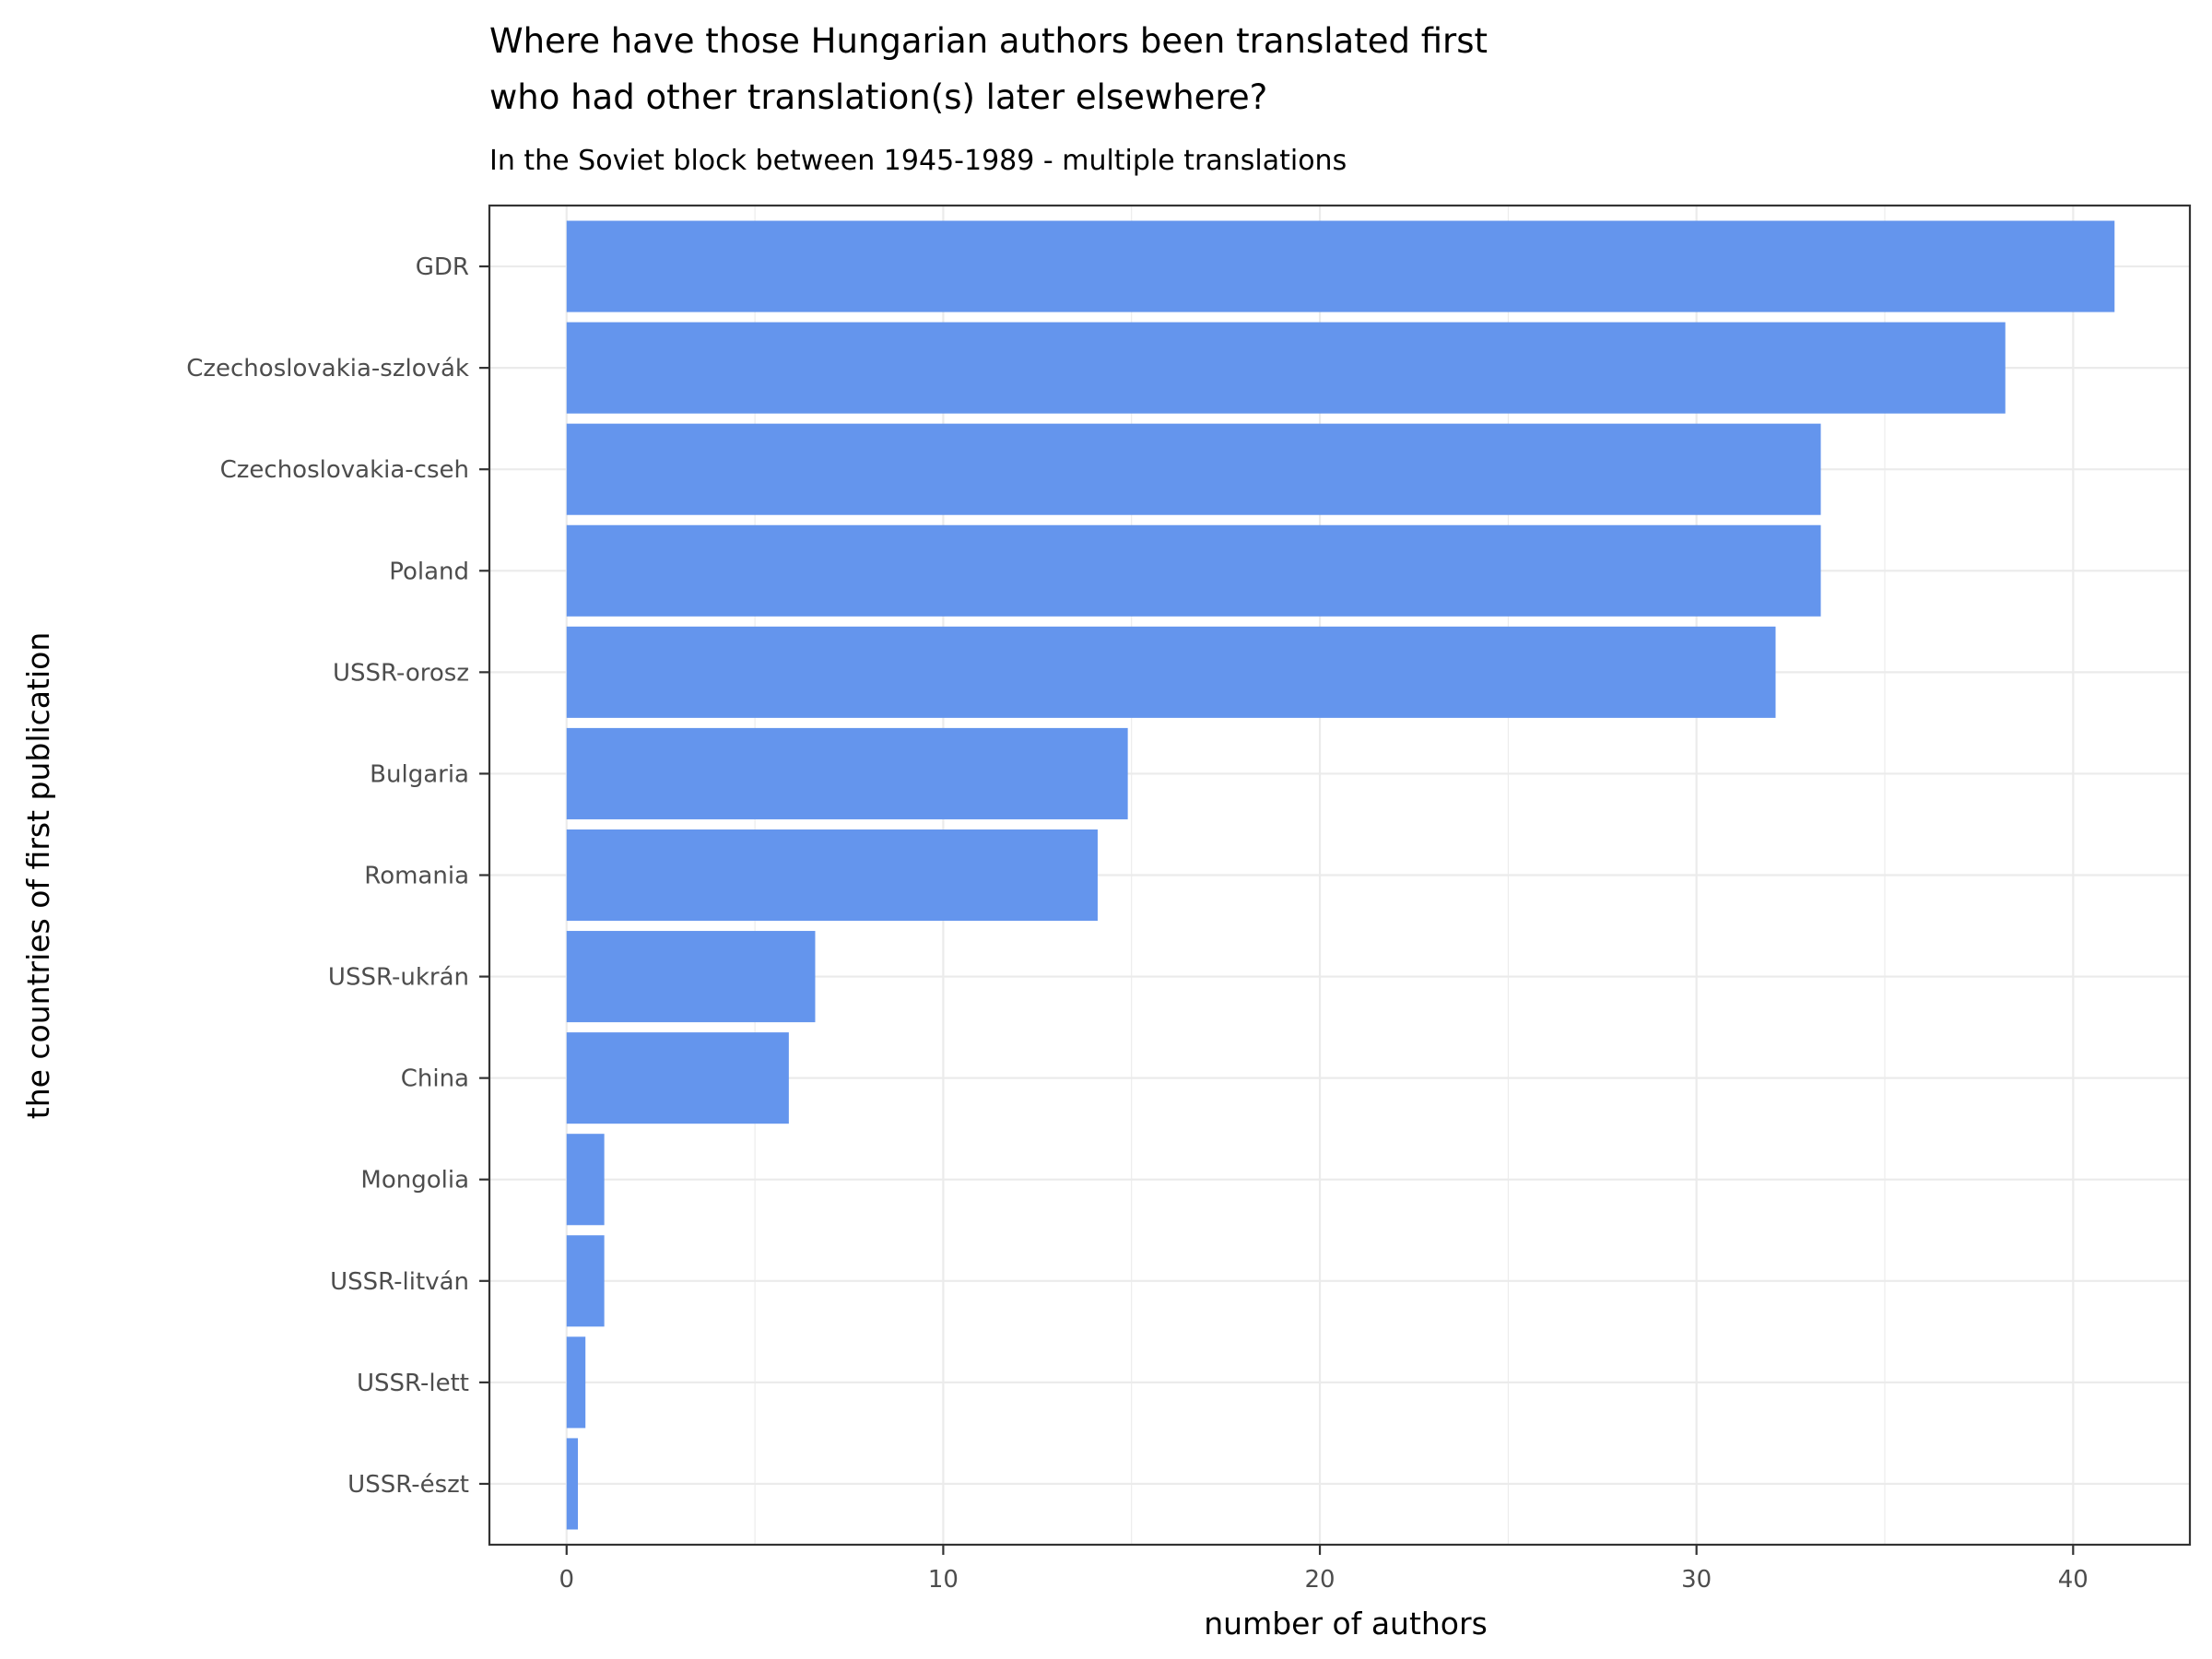 Image resolution: width=2212 pixels, height=1659 pixels. I want to click on y-tick-label: Bulgaria, so click(419, 774).